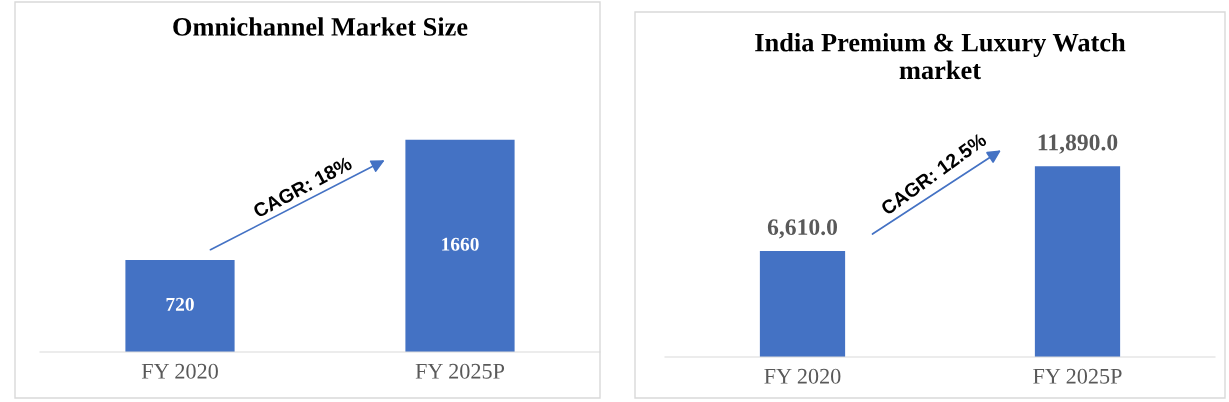 This screenshot has height=402, width=1229. Describe the element at coordinates (180, 304) in the screenshot. I see `data-label: 720` at that location.